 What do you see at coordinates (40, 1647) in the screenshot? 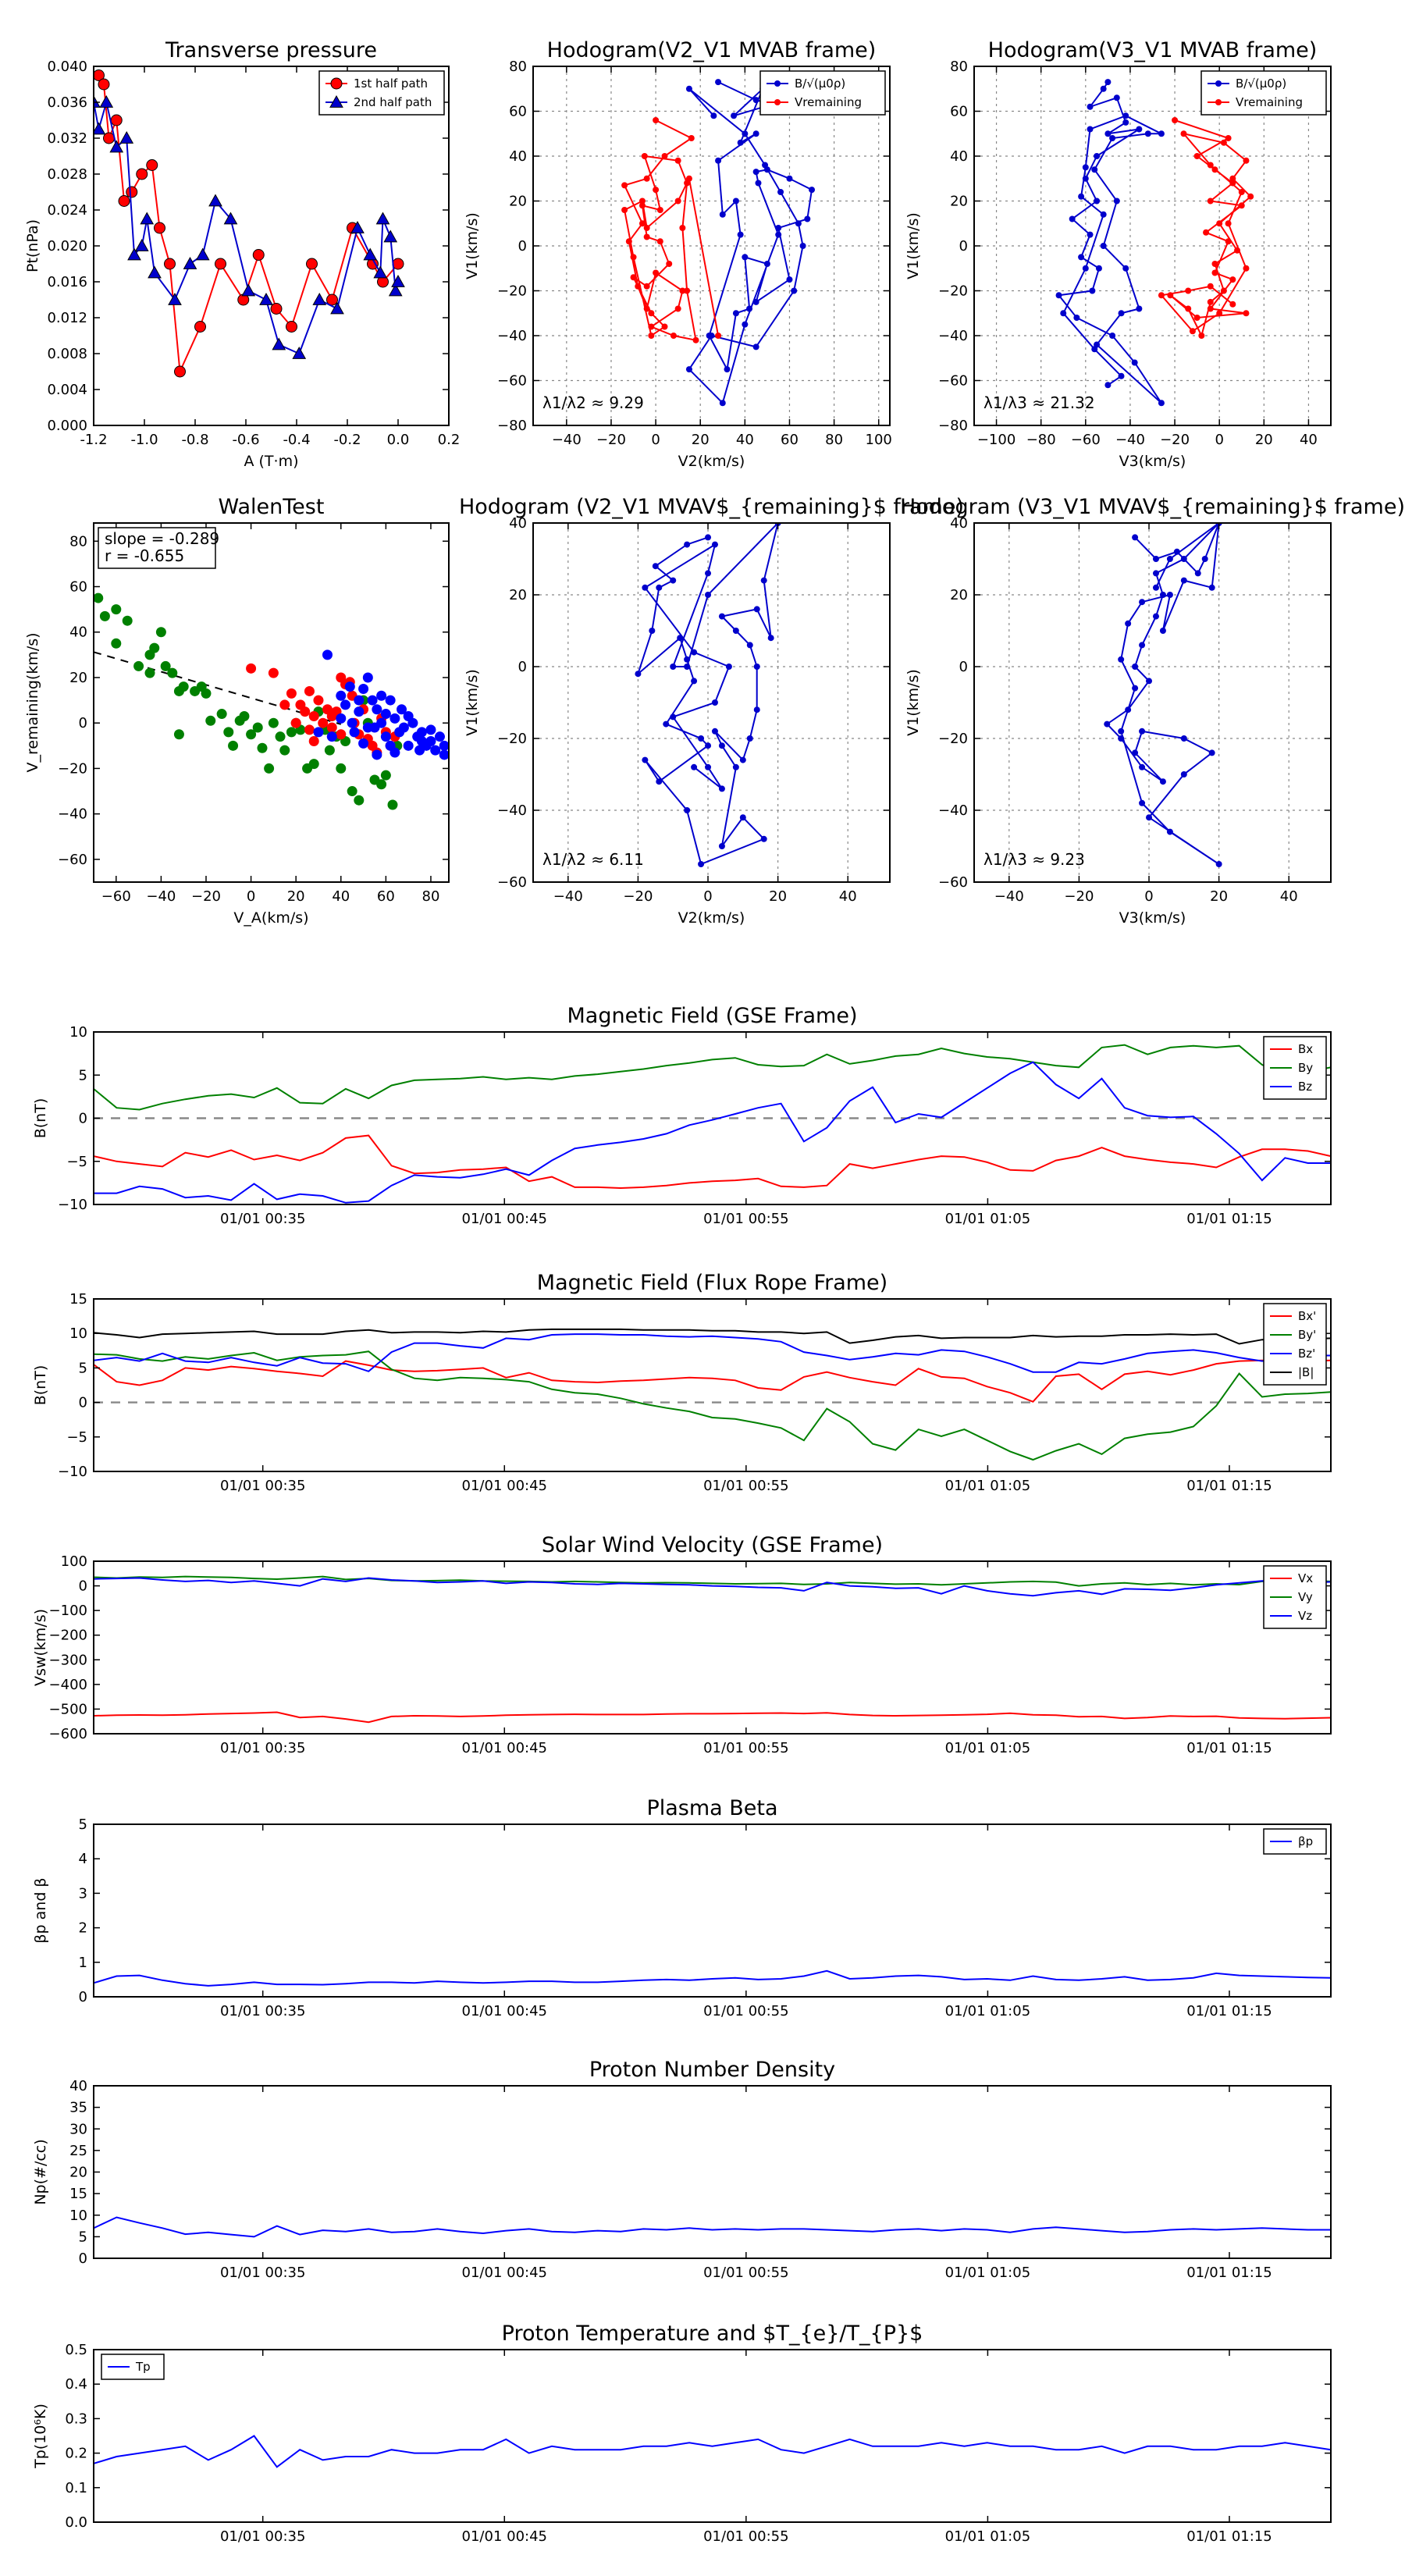
I see `y-axis-label: Vsw(km/s)` at bounding box center [40, 1647].